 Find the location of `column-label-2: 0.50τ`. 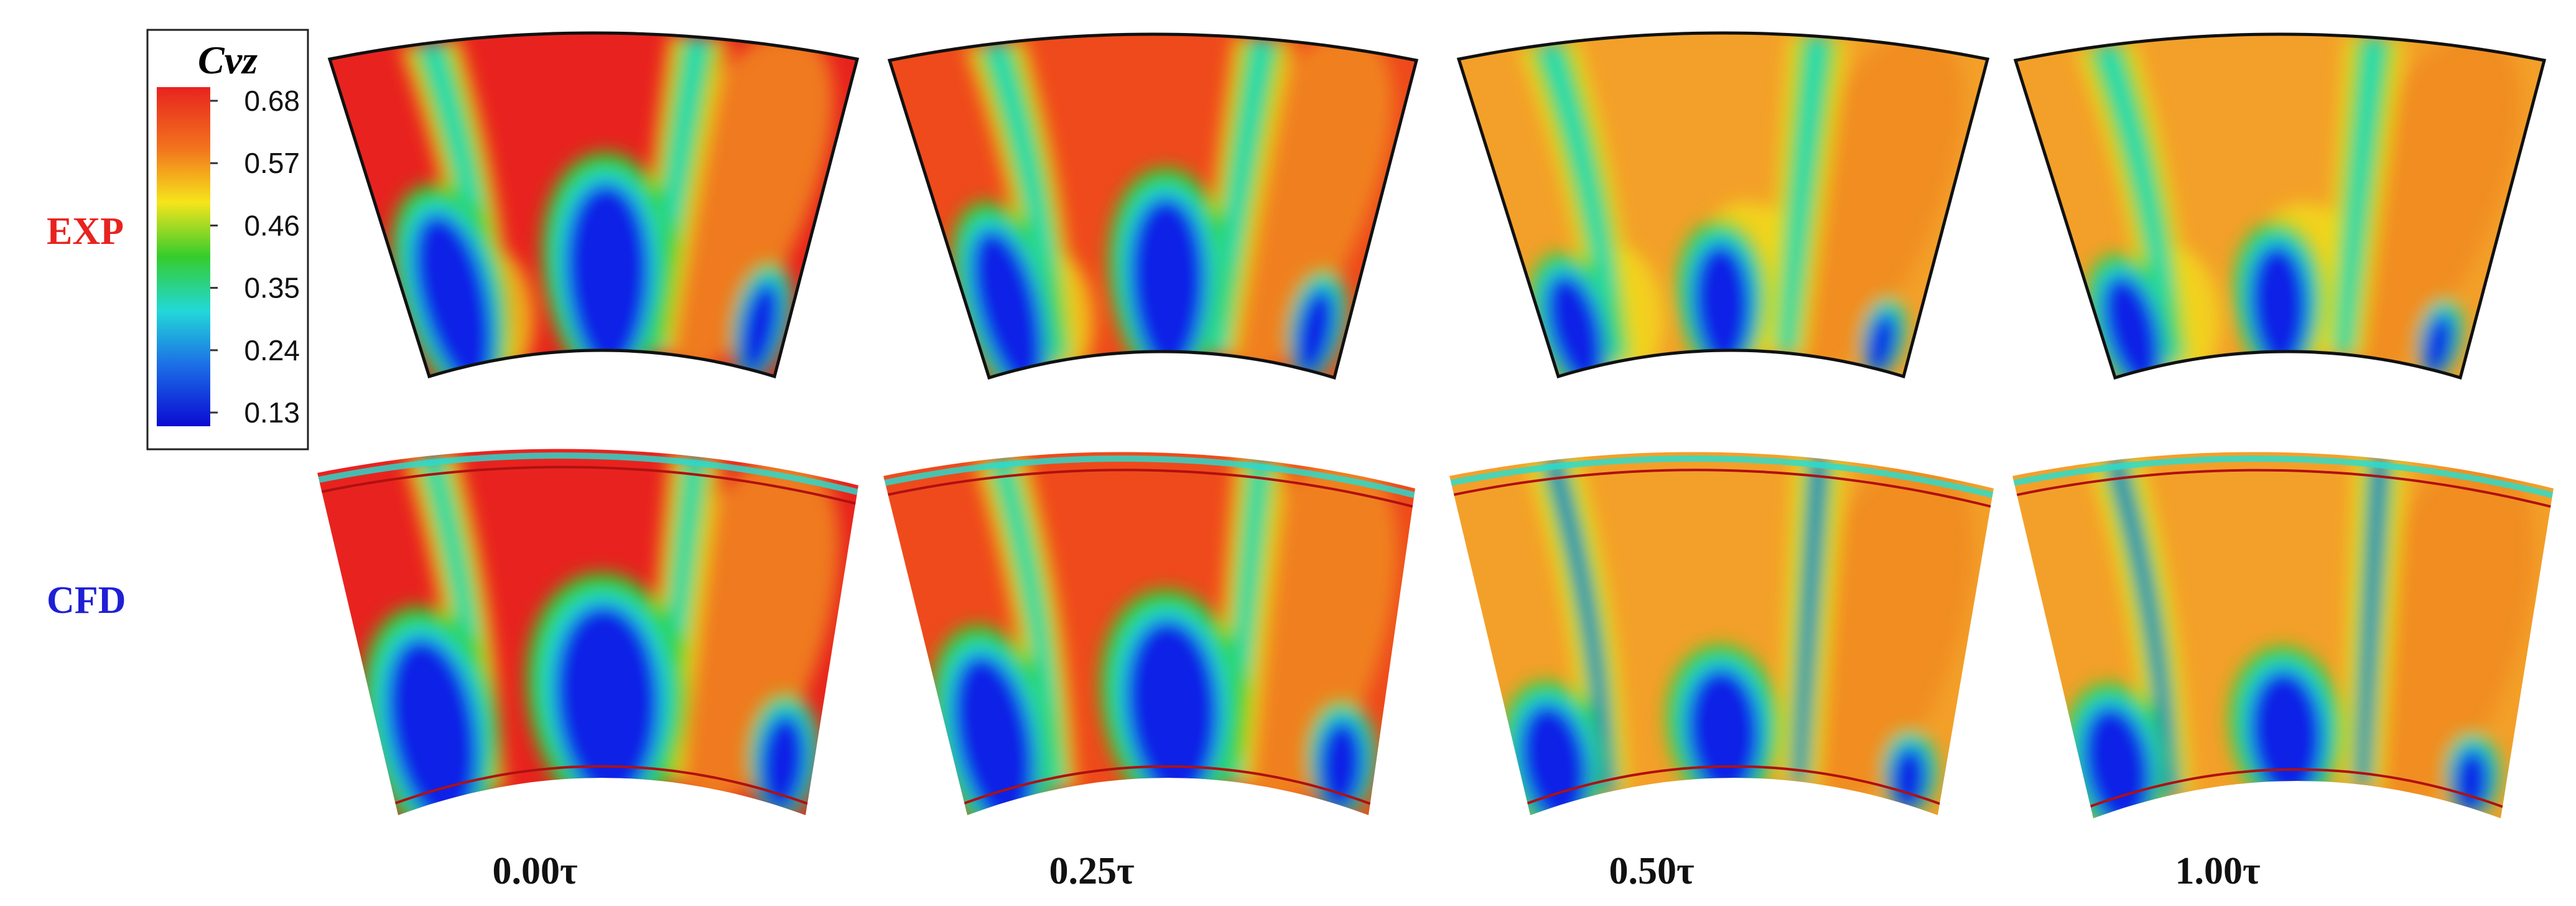

column-label-2: 0.50τ is located at coordinates (1651, 871).